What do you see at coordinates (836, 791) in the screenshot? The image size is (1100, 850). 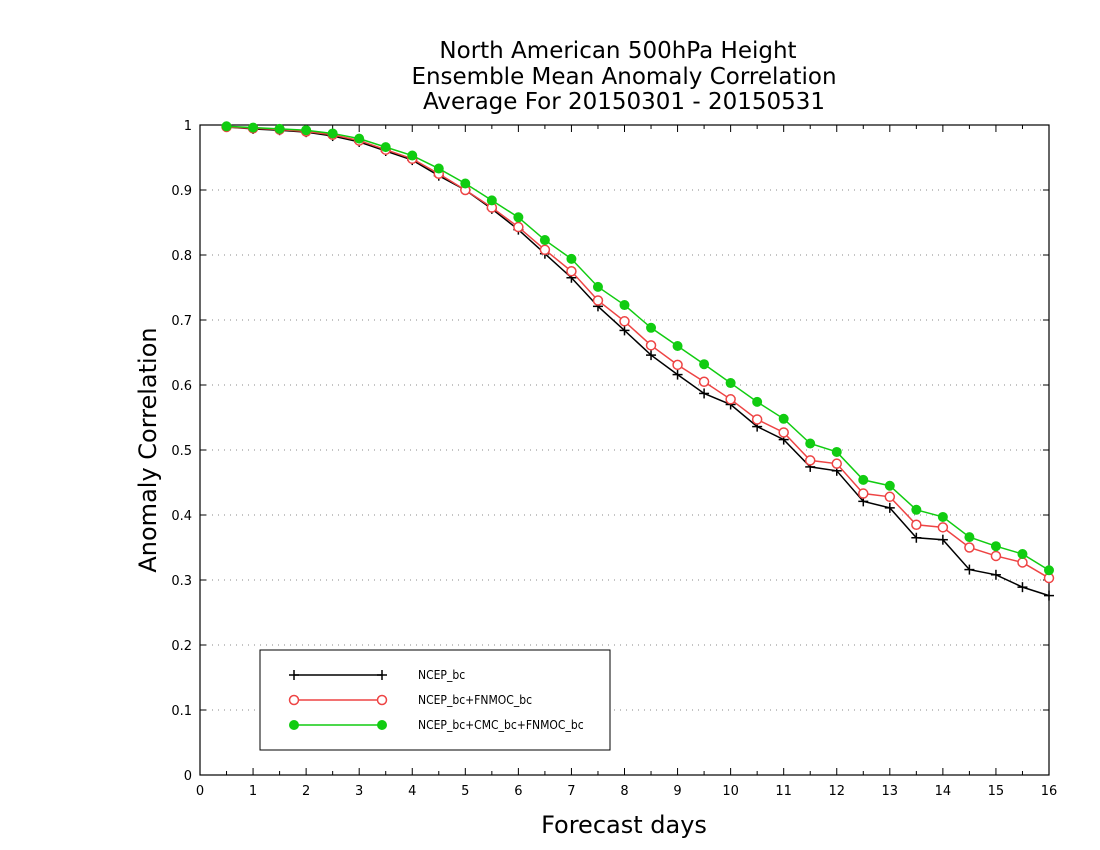 I see `x-tick-label: 12` at bounding box center [836, 791].